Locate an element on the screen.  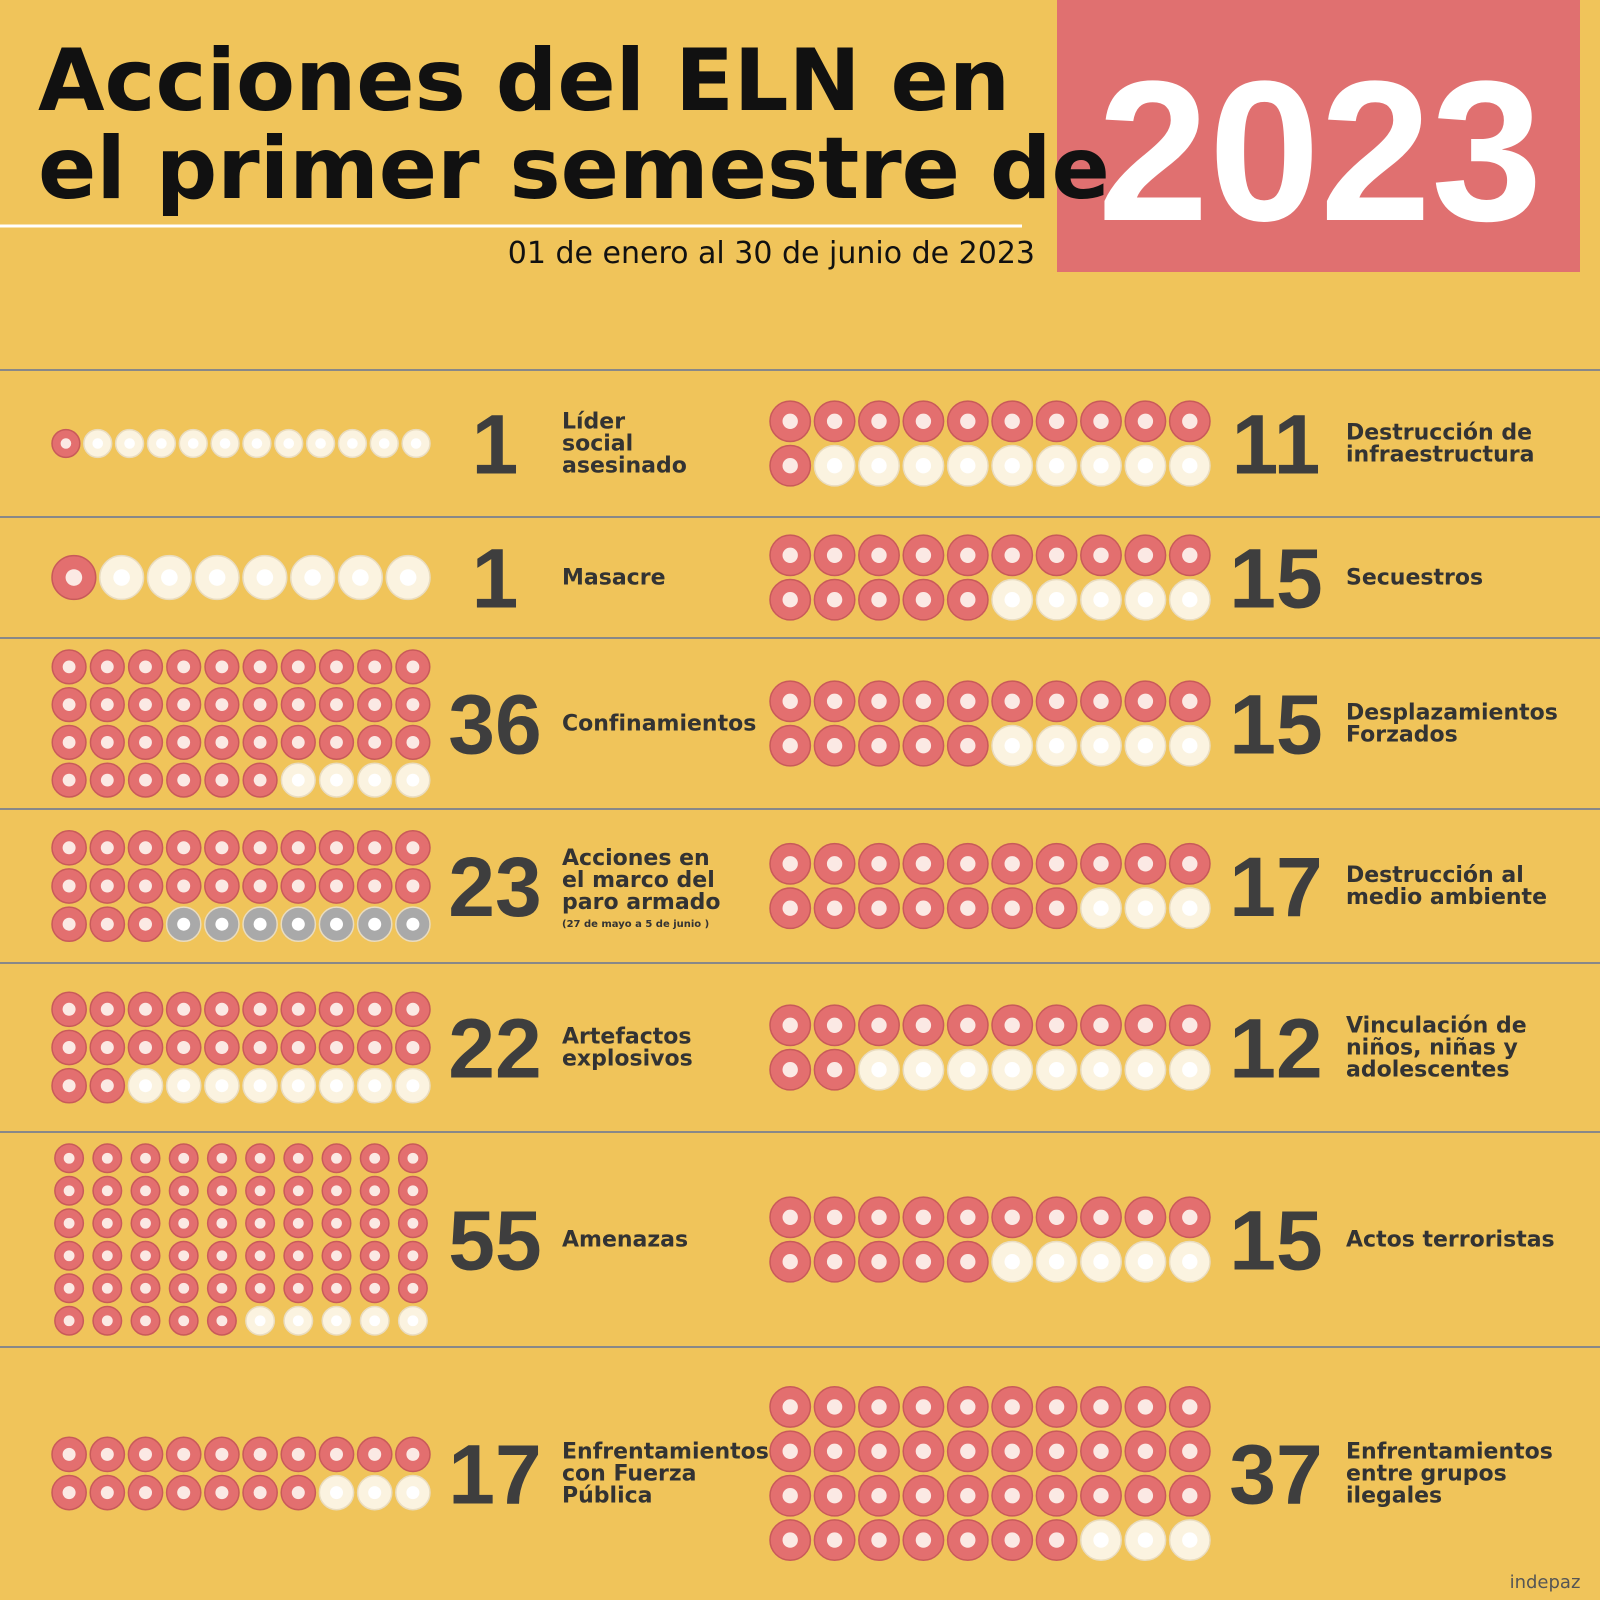
count: 23 is located at coordinates (494, 887).